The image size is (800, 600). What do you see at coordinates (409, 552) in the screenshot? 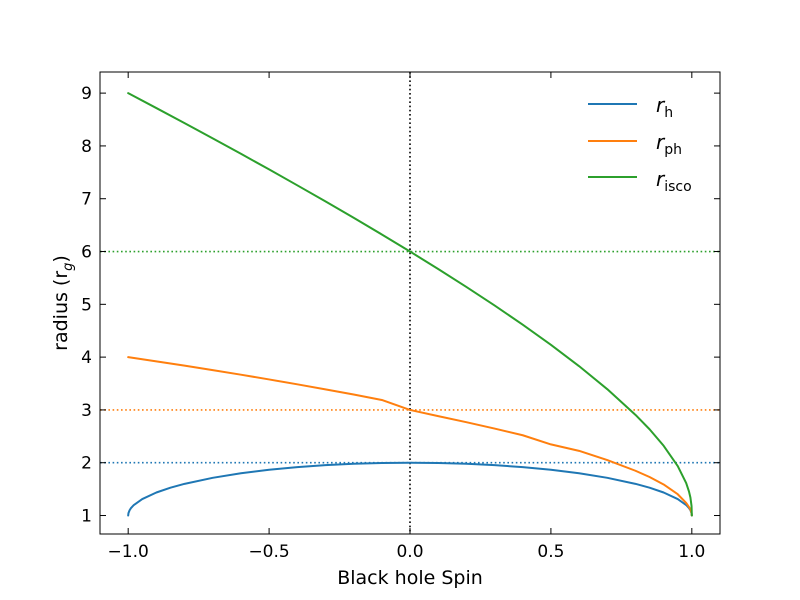
I see `x-tick-label: 0.0` at bounding box center [409, 552].